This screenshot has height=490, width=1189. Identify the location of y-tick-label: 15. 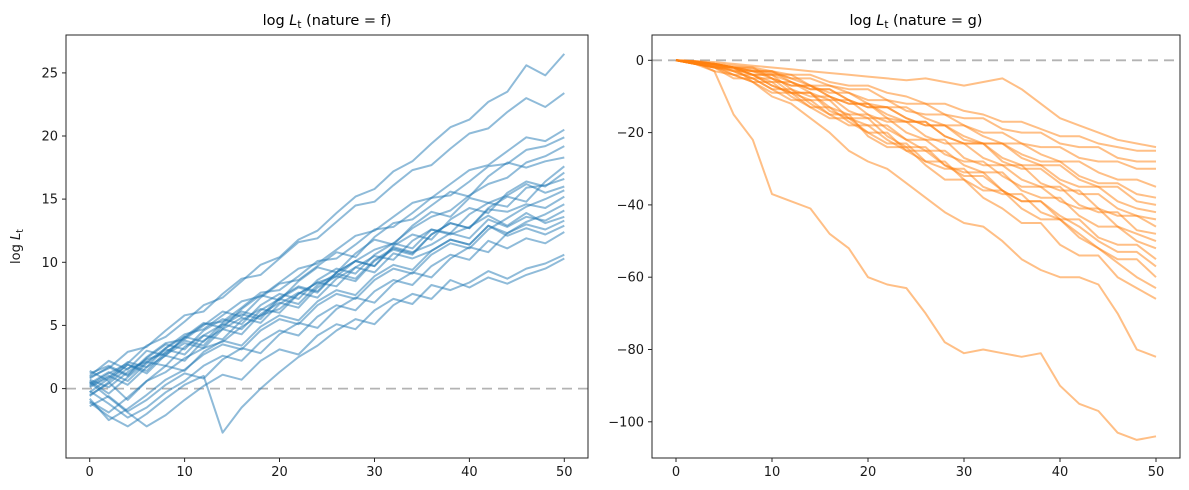
(49, 200).